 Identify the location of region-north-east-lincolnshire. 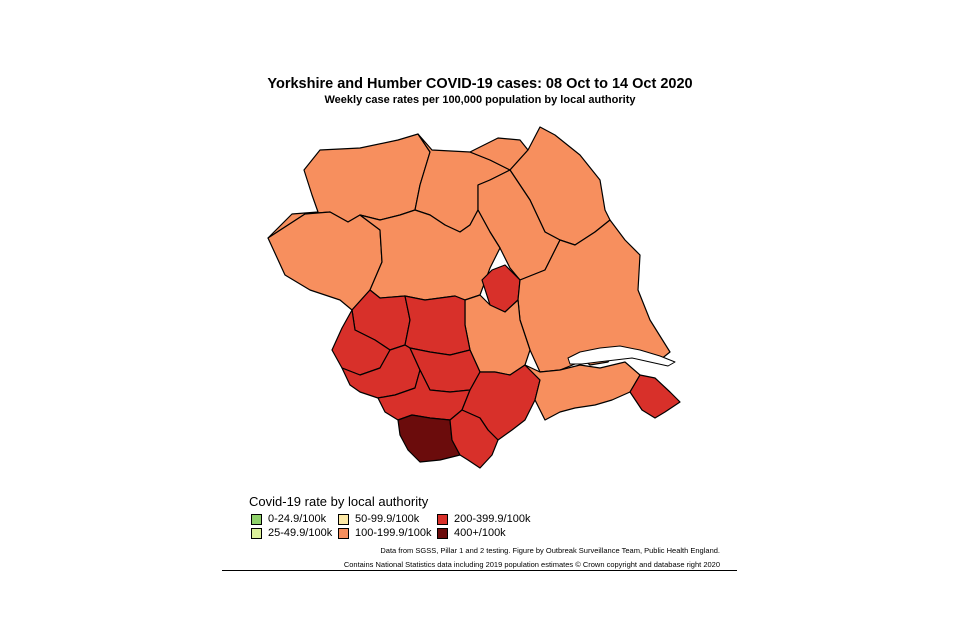
(655, 396).